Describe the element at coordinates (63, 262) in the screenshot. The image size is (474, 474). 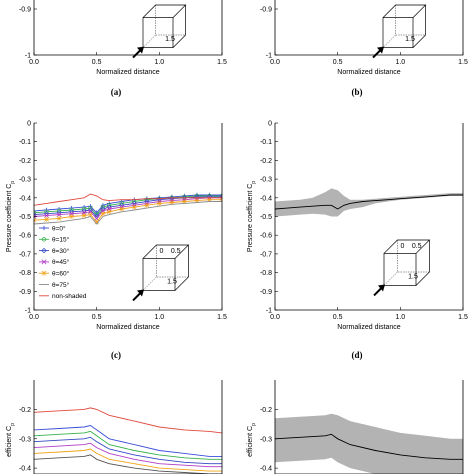
I see `legend: θ=0° θ=15° θ=30° θ=45° θ=60° θ=75° non-shaded` at that location.